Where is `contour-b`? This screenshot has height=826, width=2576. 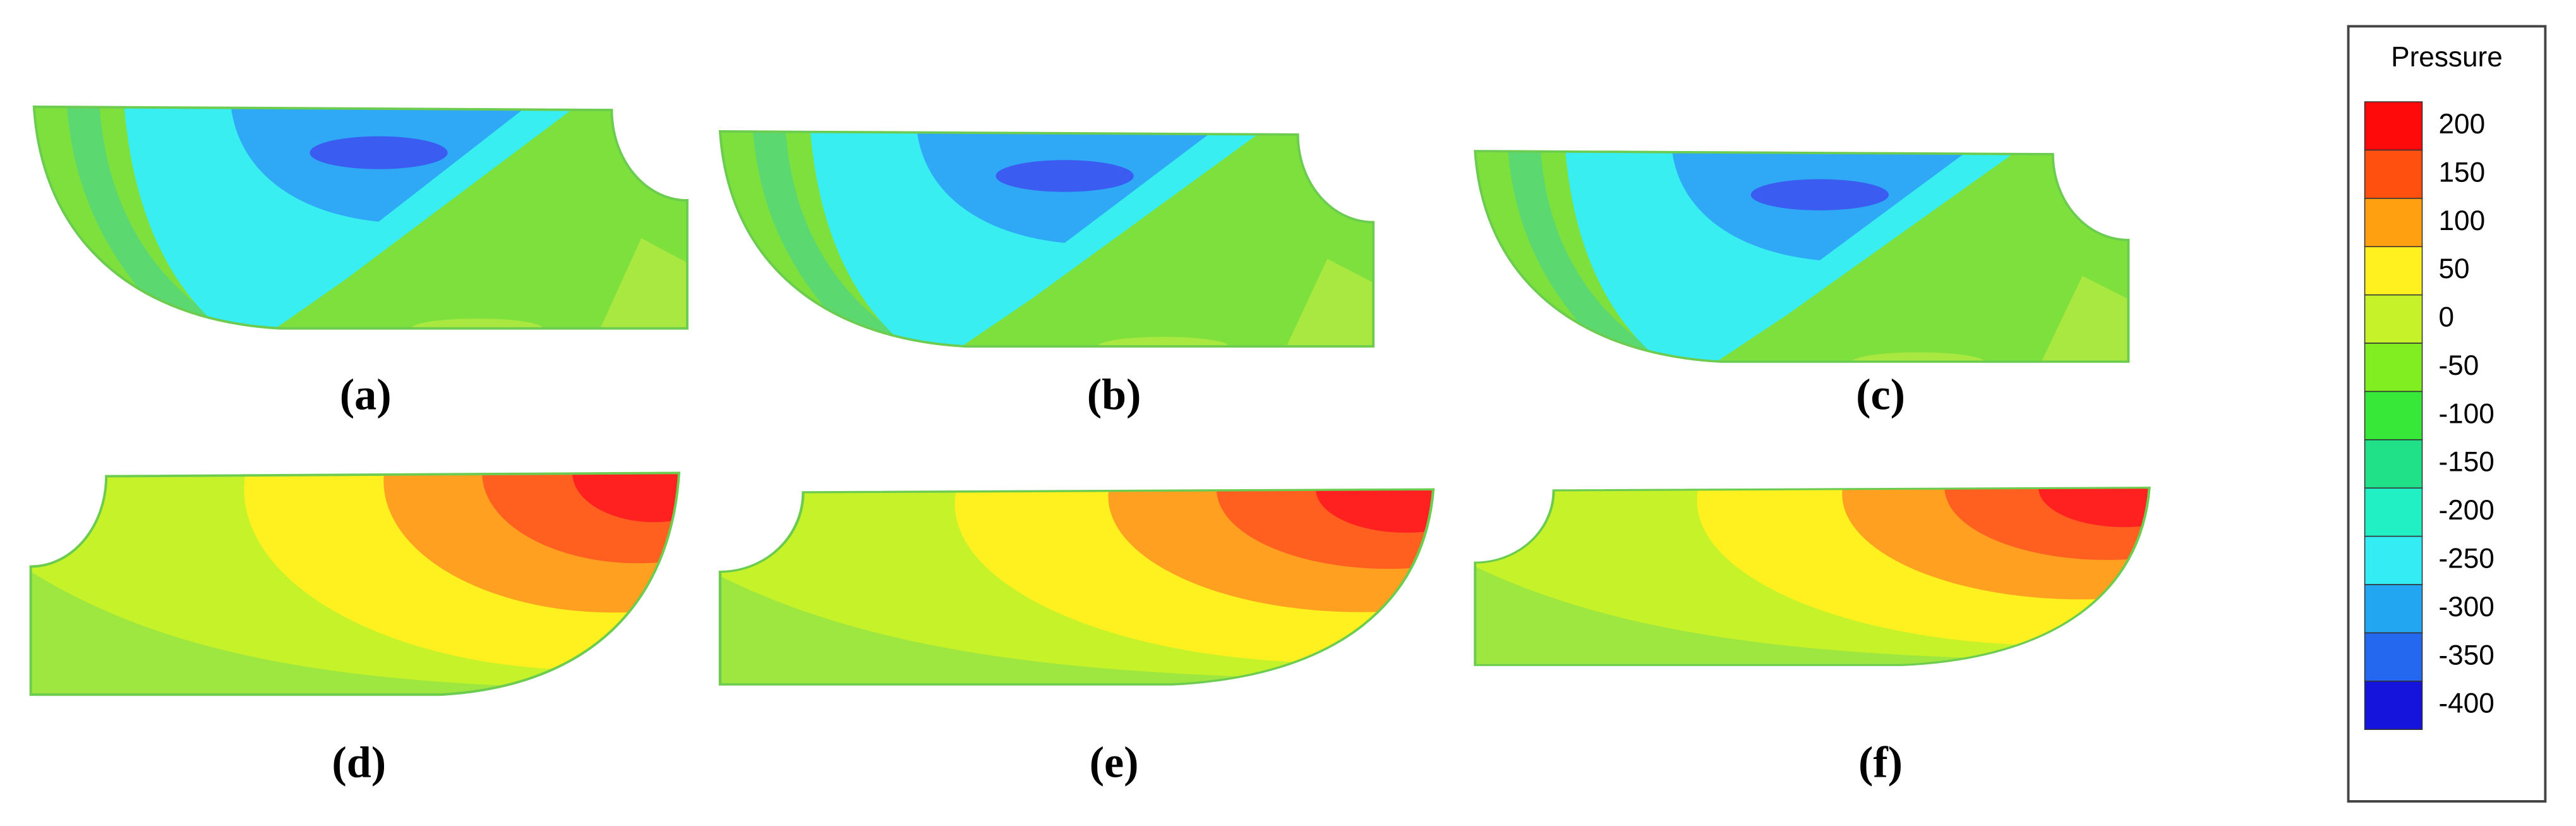 contour-b is located at coordinates (1048, 243).